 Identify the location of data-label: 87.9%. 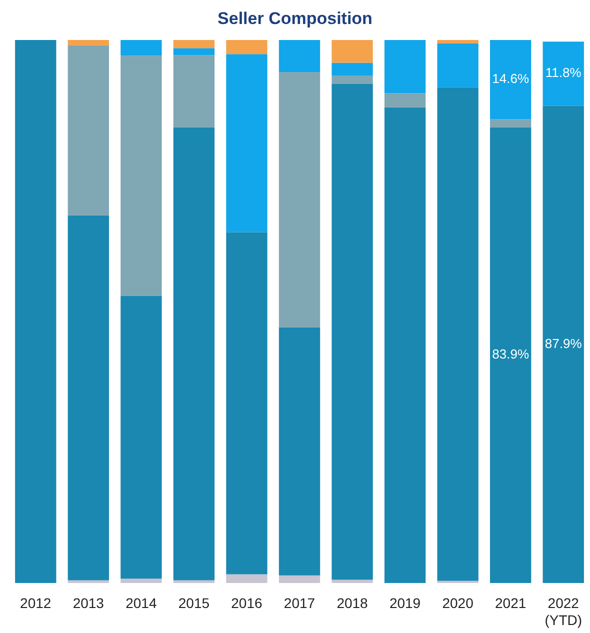
(563, 343).